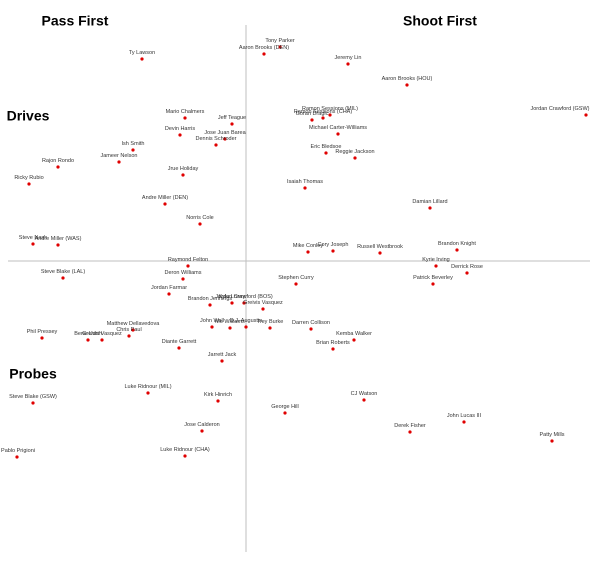 The width and height of the screenshot is (590, 562). I want to click on point-label: Chris Paul, so click(128, 330).